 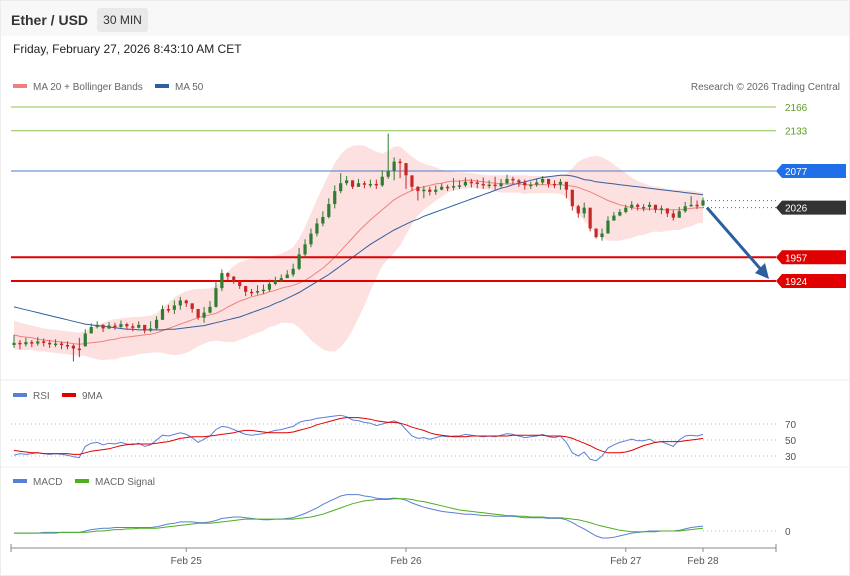 What do you see at coordinates (187, 561) in the screenshot?
I see `x-tick-label: Feb 25` at bounding box center [187, 561].